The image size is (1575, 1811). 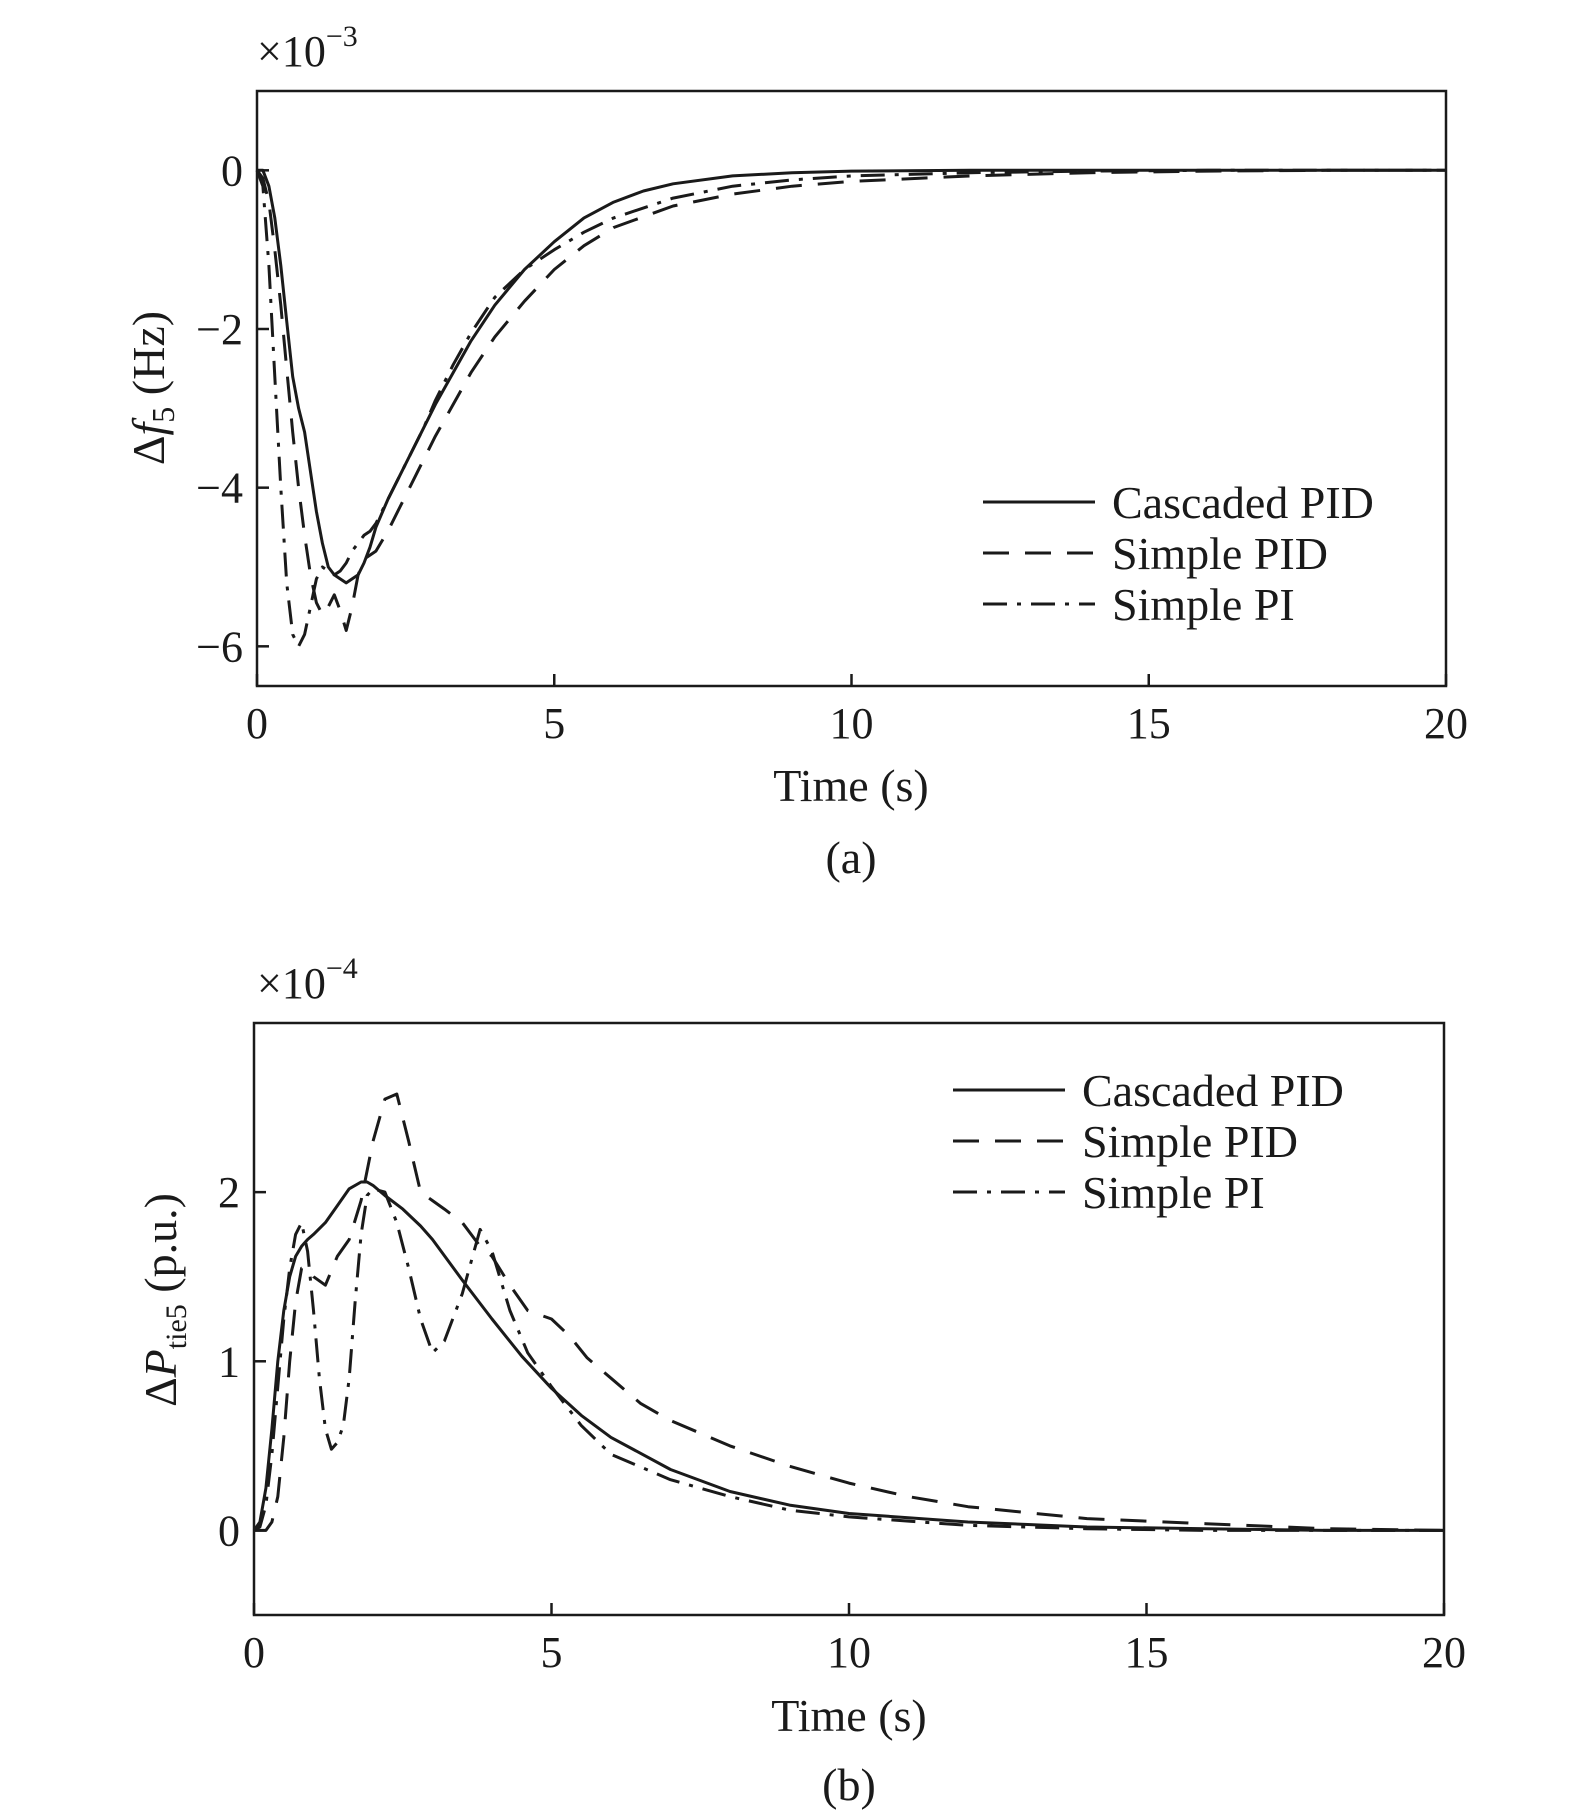 What do you see at coordinates (849, 1784) in the screenshot?
I see `panel-caption: (b)` at bounding box center [849, 1784].